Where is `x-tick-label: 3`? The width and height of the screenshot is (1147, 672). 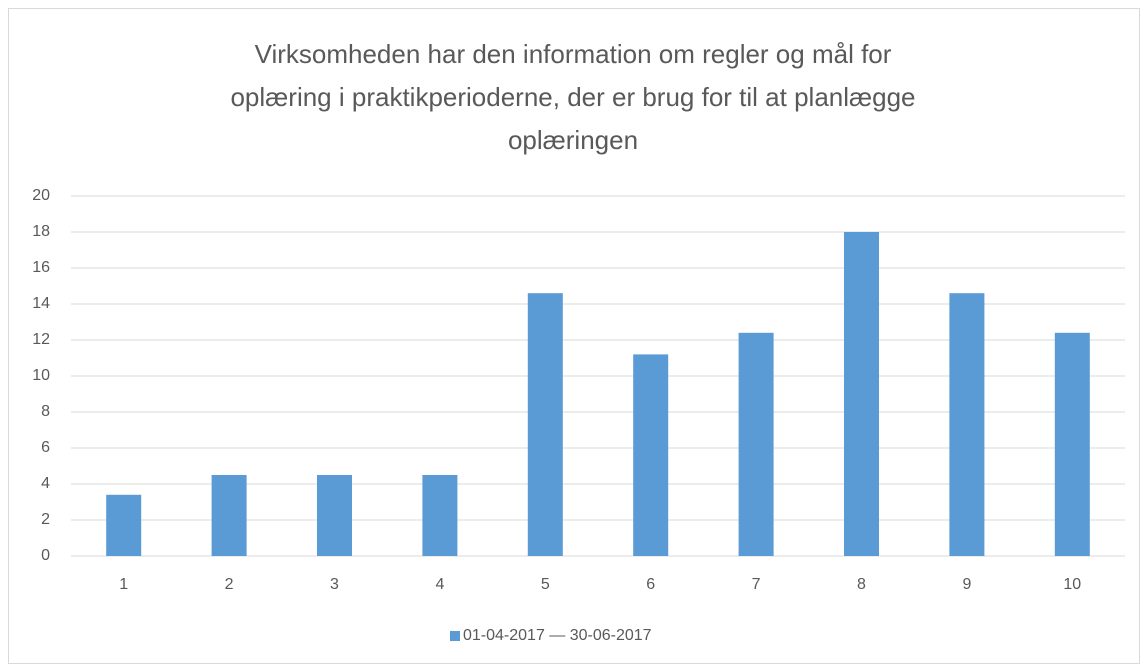
x-tick-label: 3 is located at coordinates (334, 584).